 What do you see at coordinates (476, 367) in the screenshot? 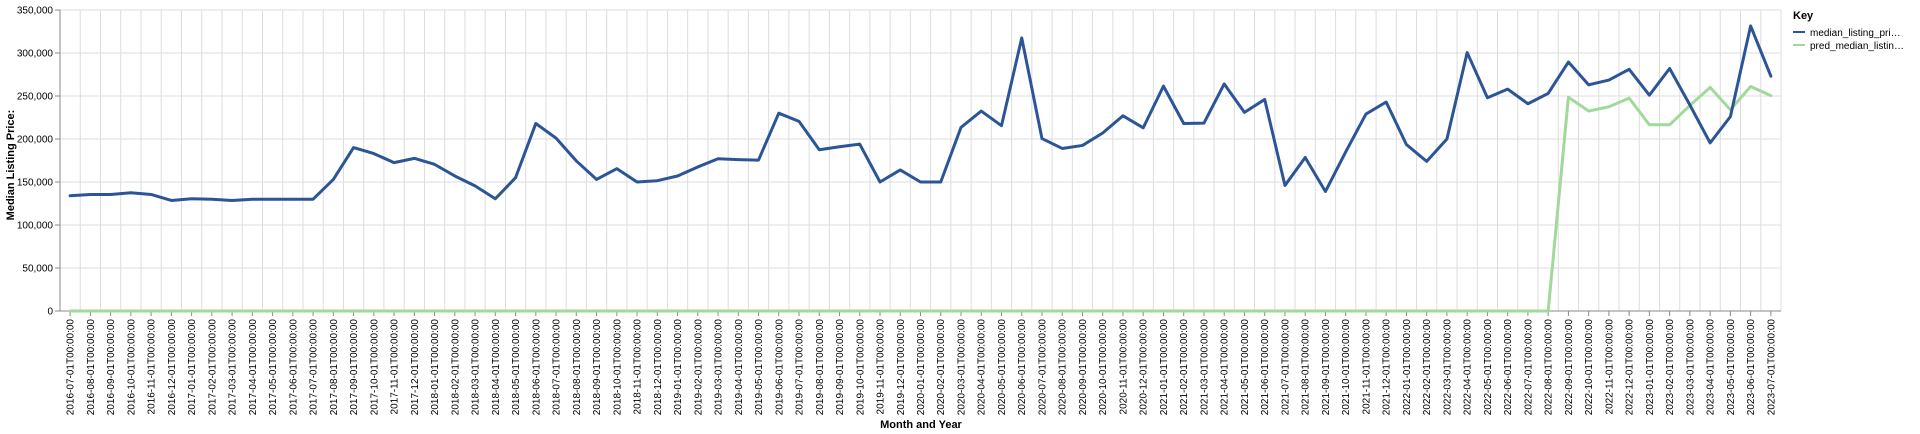
I see `x-tick-label: 2018-03-01T00:00:00` at bounding box center [476, 367].